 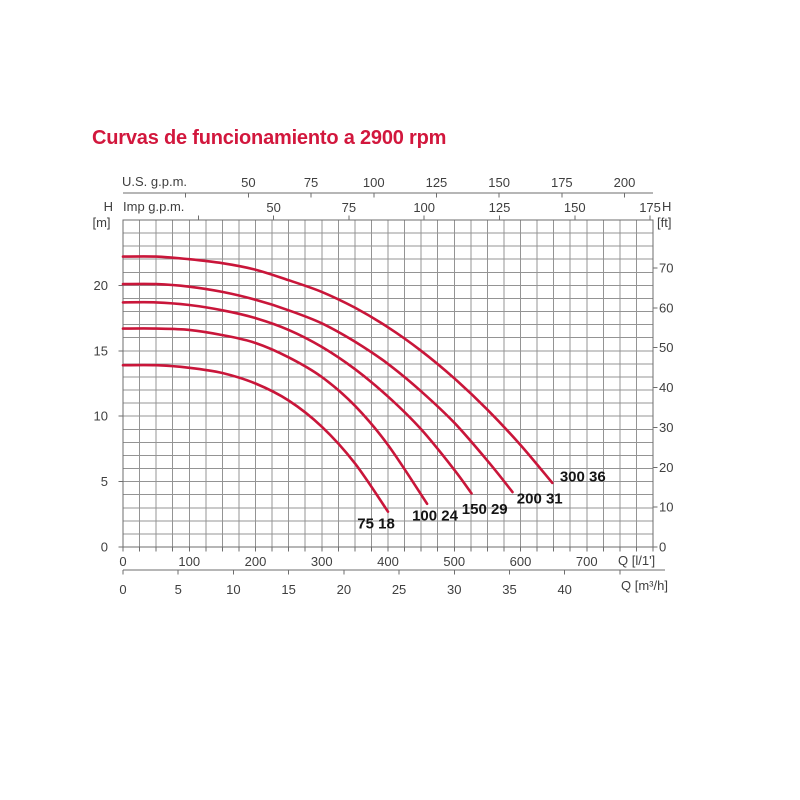 What do you see at coordinates (454, 589) in the screenshot?
I see `flow-m3h-tick-label: 30` at bounding box center [454, 589].